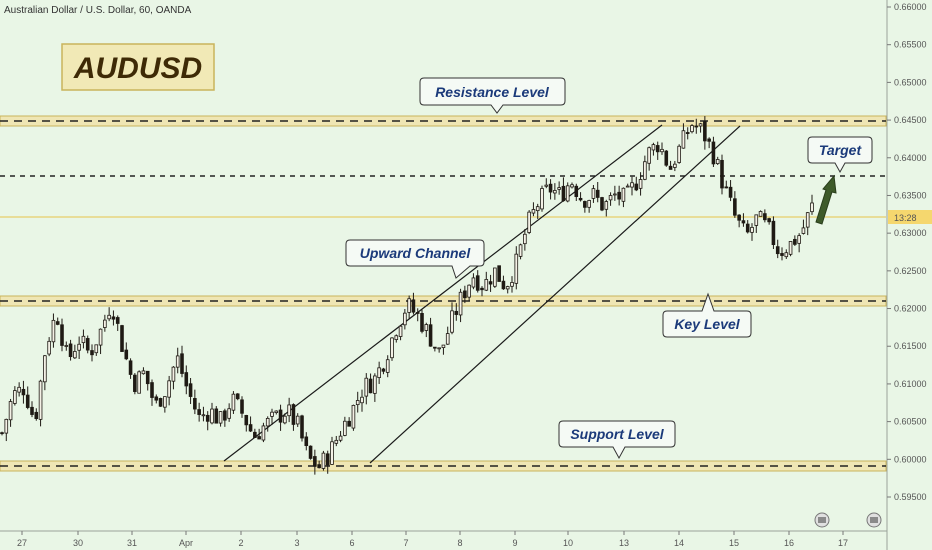 This screenshot has height=550, width=932. I want to click on target-callout: Target, so click(840, 155).